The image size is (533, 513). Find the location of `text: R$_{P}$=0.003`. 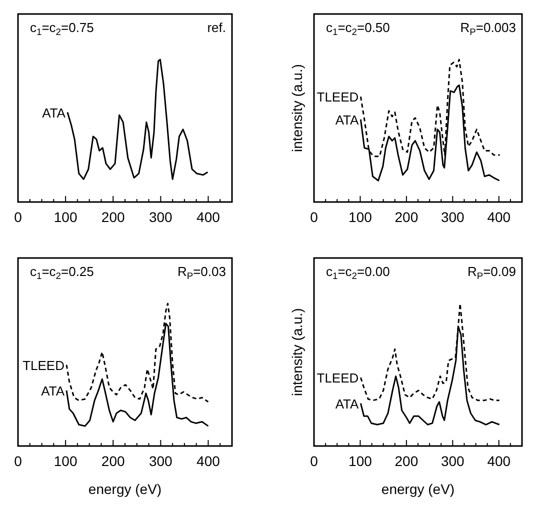

text: R$_{P}$=0.003 is located at coordinates (488, 28).